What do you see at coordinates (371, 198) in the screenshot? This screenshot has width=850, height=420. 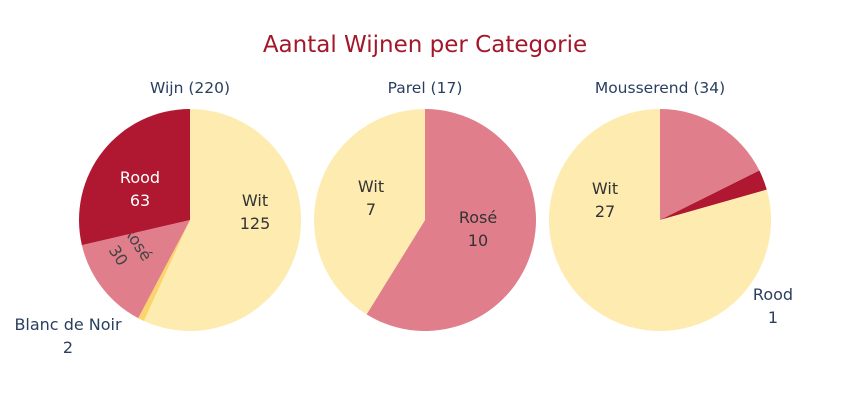 I see `slice-label-wit: Wit 7` at bounding box center [371, 198].